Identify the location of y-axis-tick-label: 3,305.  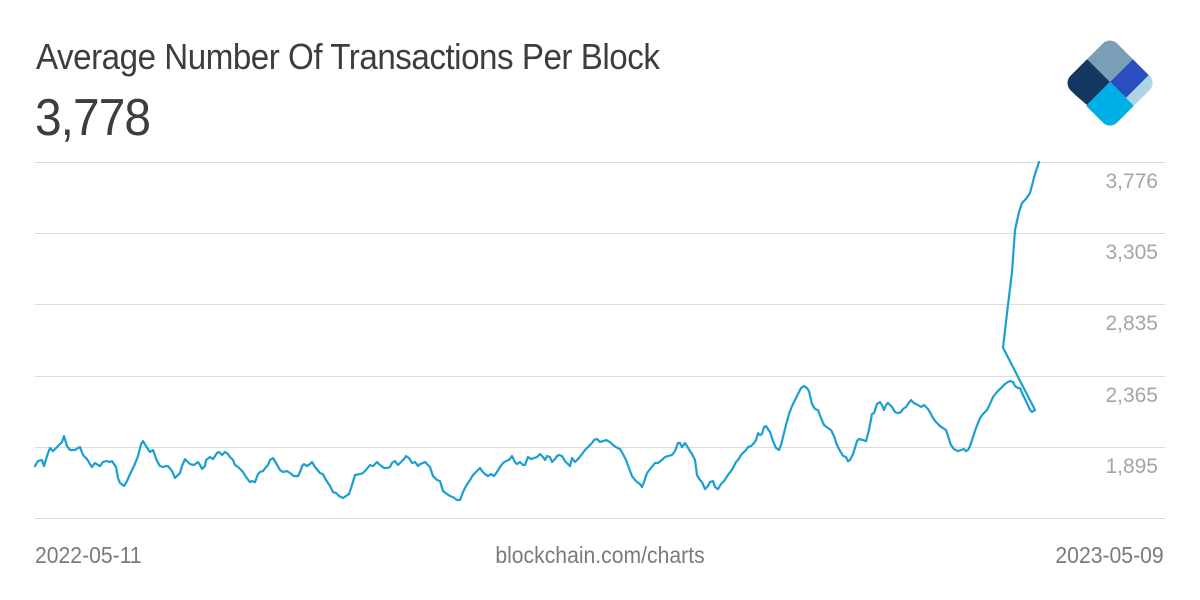
(1131, 253).